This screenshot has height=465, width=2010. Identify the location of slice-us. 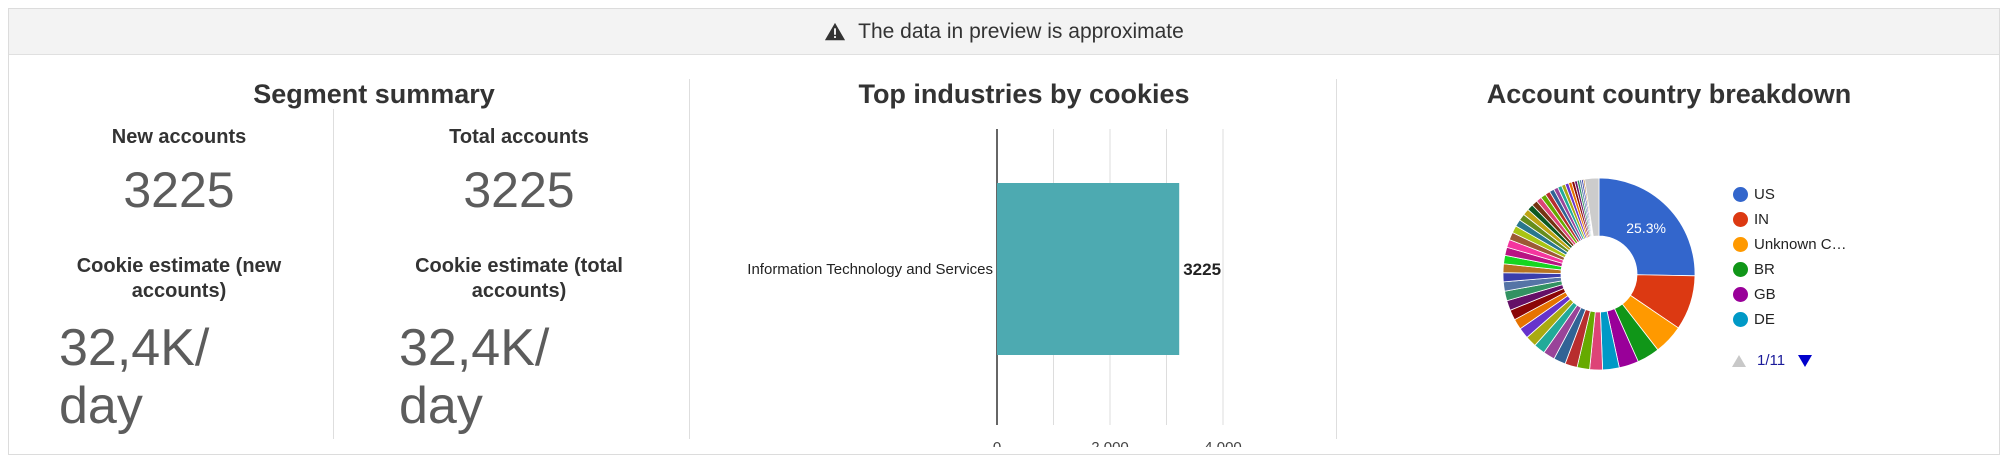
(1647, 227).